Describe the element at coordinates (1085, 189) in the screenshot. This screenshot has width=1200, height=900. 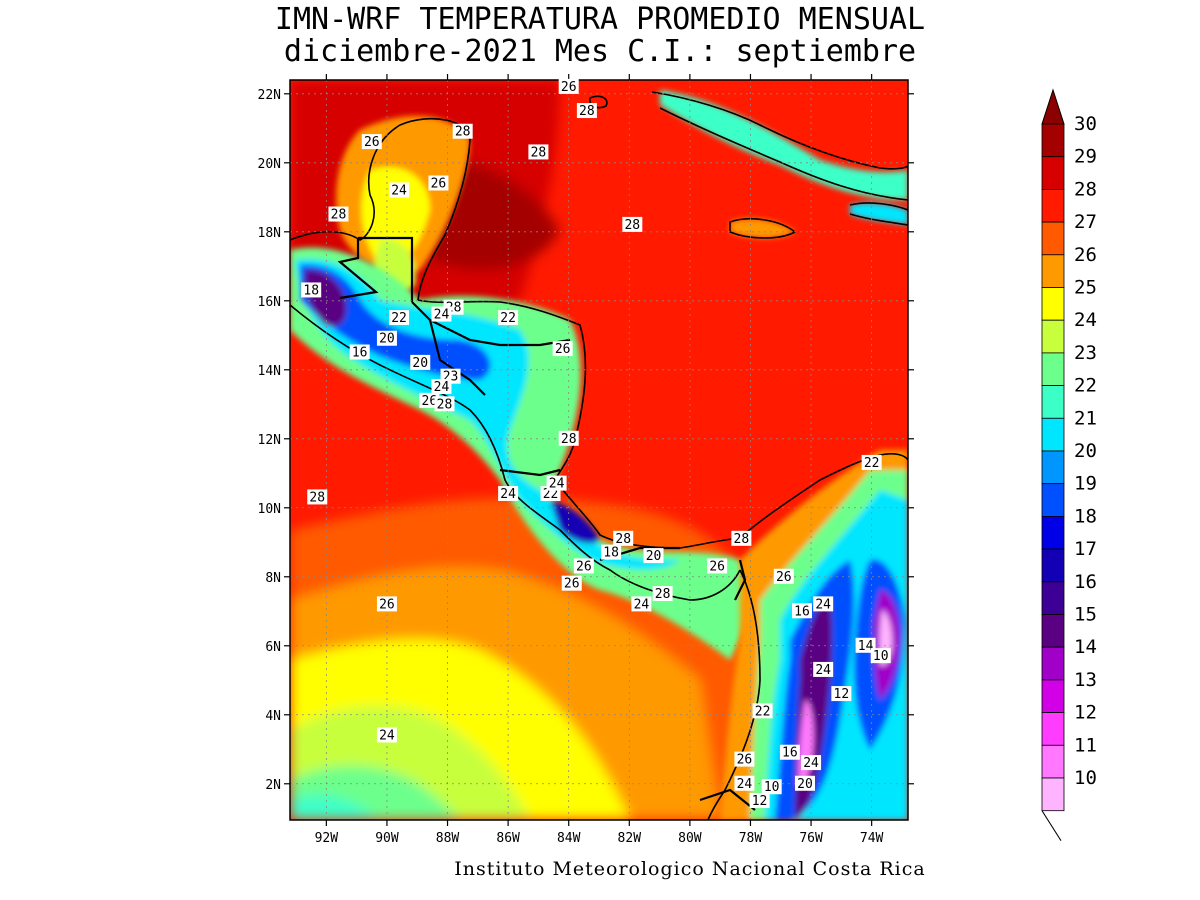
I see `colorbar-level-label: 28` at that location.